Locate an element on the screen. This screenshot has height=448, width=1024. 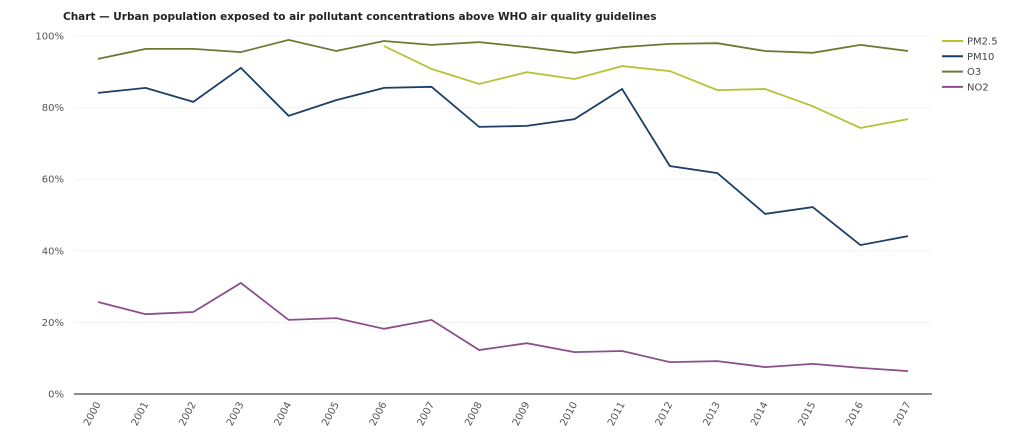
legend-label: PM10 is located at coordinates (980, 57).